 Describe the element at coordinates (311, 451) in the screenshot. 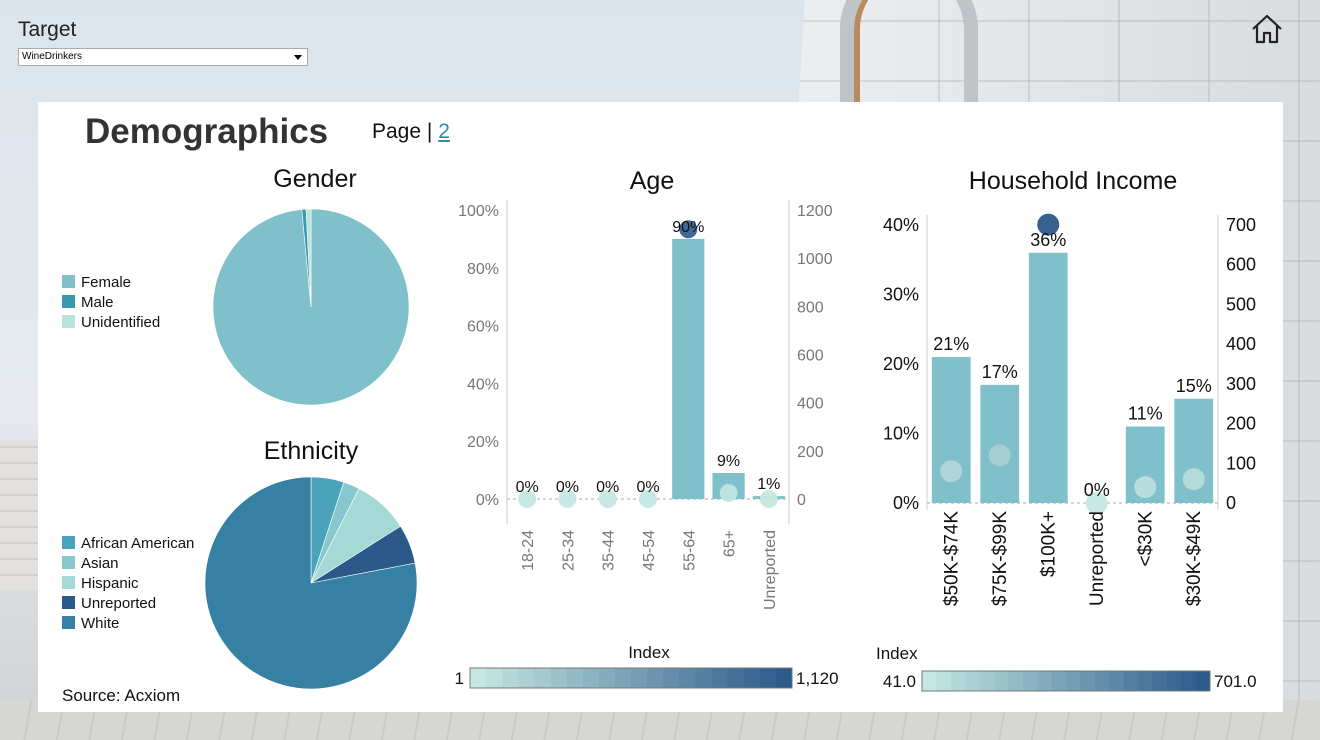

I see `ethnicity-title: Ethnicity` at that location.